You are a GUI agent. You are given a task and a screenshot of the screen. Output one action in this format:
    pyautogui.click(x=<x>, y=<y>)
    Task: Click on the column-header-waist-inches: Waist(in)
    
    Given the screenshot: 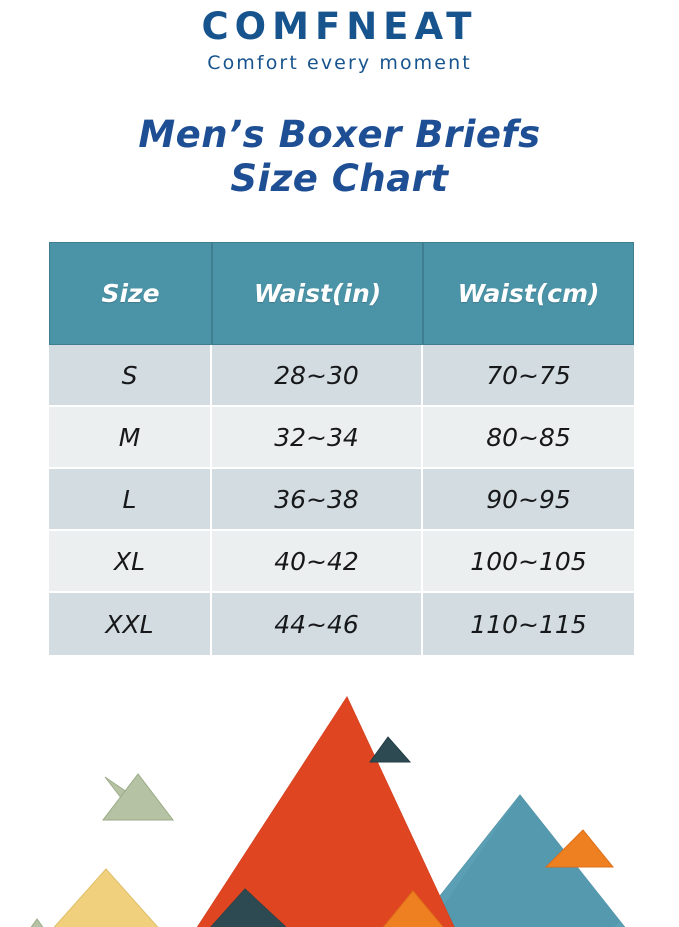 What is the action you would take?
    pyautogui.click(x=317, y=293)
    